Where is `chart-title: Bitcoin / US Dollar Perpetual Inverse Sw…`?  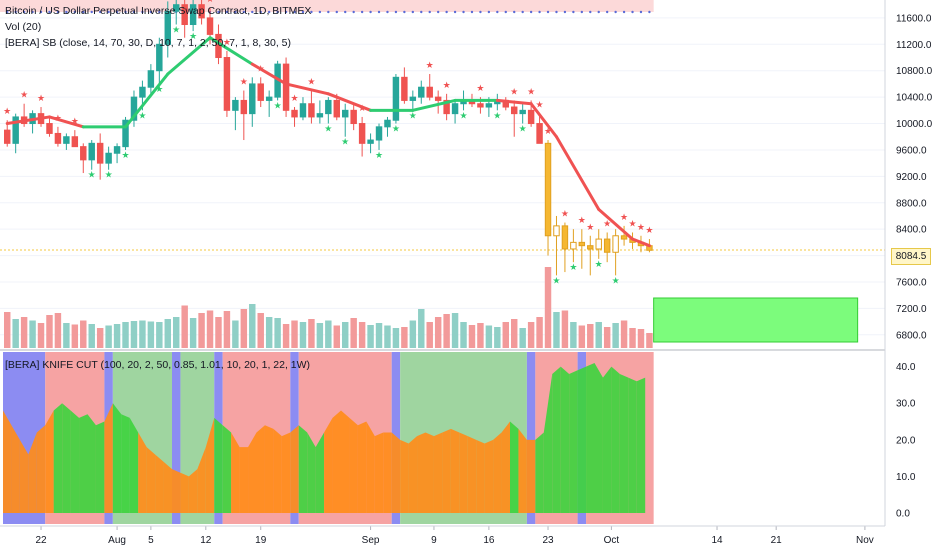 chart-title: Bitcoin / US Dollar Perpetual Inverse Sw… is located at coordinates (158, 11).